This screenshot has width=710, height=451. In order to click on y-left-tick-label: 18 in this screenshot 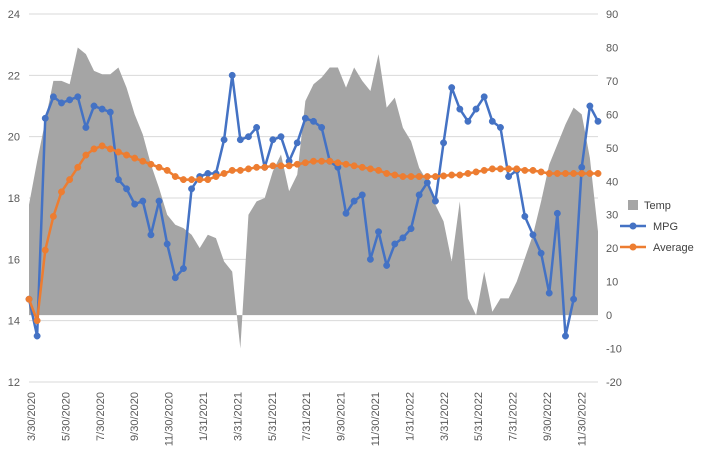, I will do `click(14, 199)`.